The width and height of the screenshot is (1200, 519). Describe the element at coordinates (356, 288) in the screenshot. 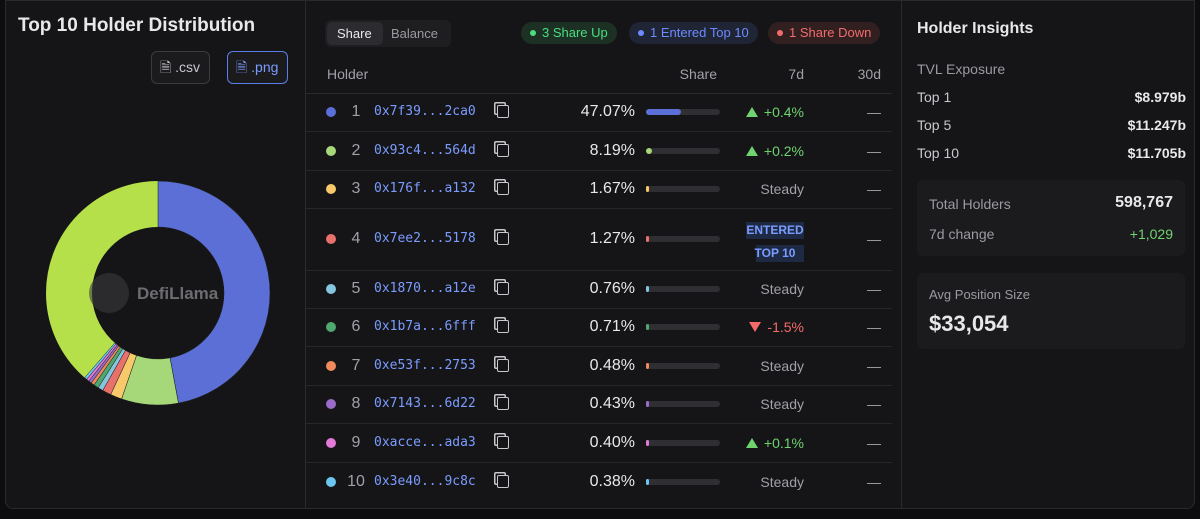

I see `rank: 5` at that location.